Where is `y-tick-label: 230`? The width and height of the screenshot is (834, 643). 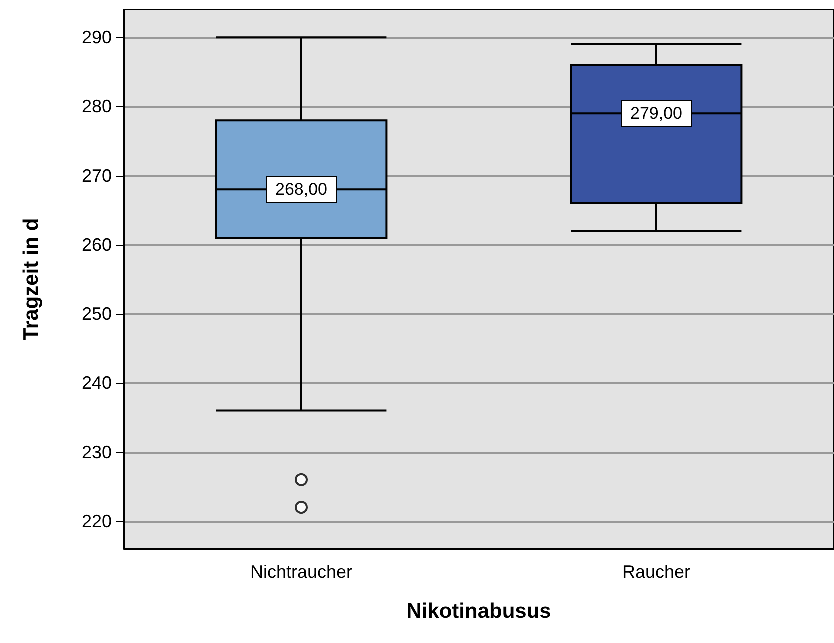
y-tick-label: 230 is located at coordinates (97, 452).